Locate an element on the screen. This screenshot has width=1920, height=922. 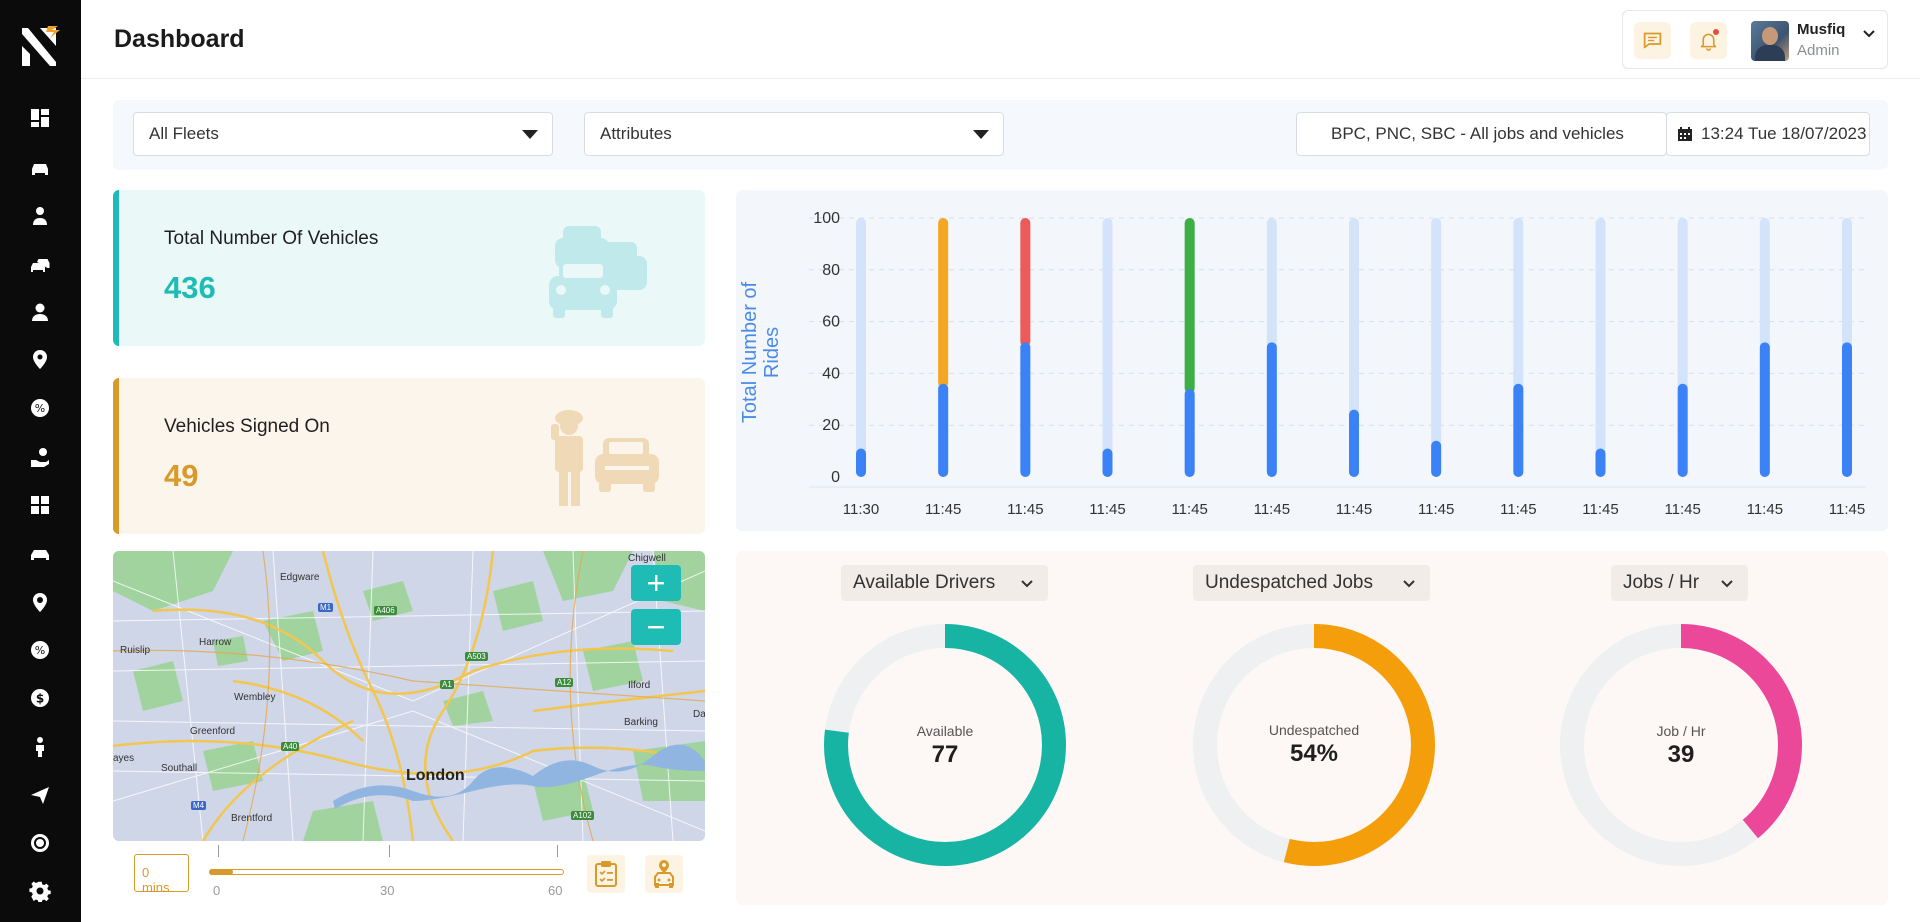
sidebar-item-location-alt is located at coordinates (40, 602).